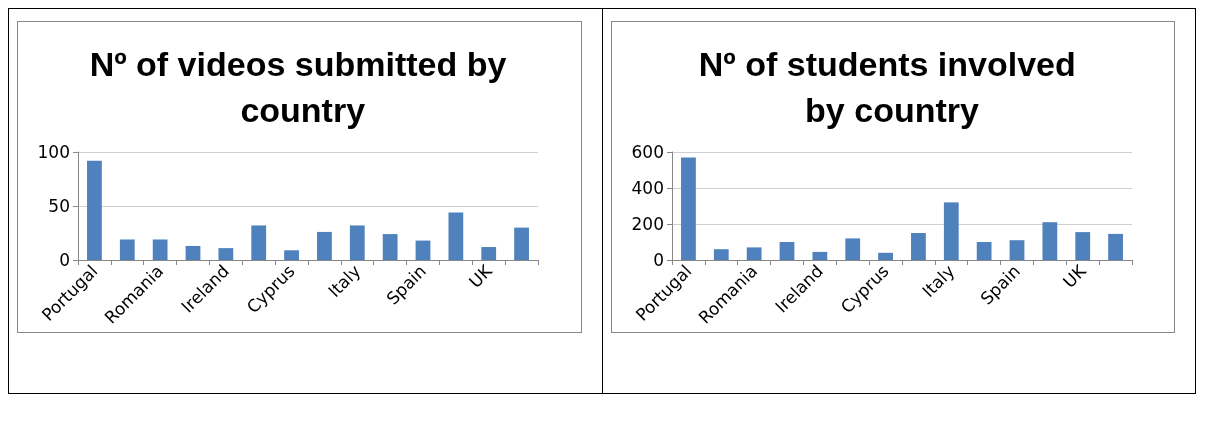  Describe the element at coordinates (647, 224) in the screenshot. I see `y-tick-label: 200` at that location.